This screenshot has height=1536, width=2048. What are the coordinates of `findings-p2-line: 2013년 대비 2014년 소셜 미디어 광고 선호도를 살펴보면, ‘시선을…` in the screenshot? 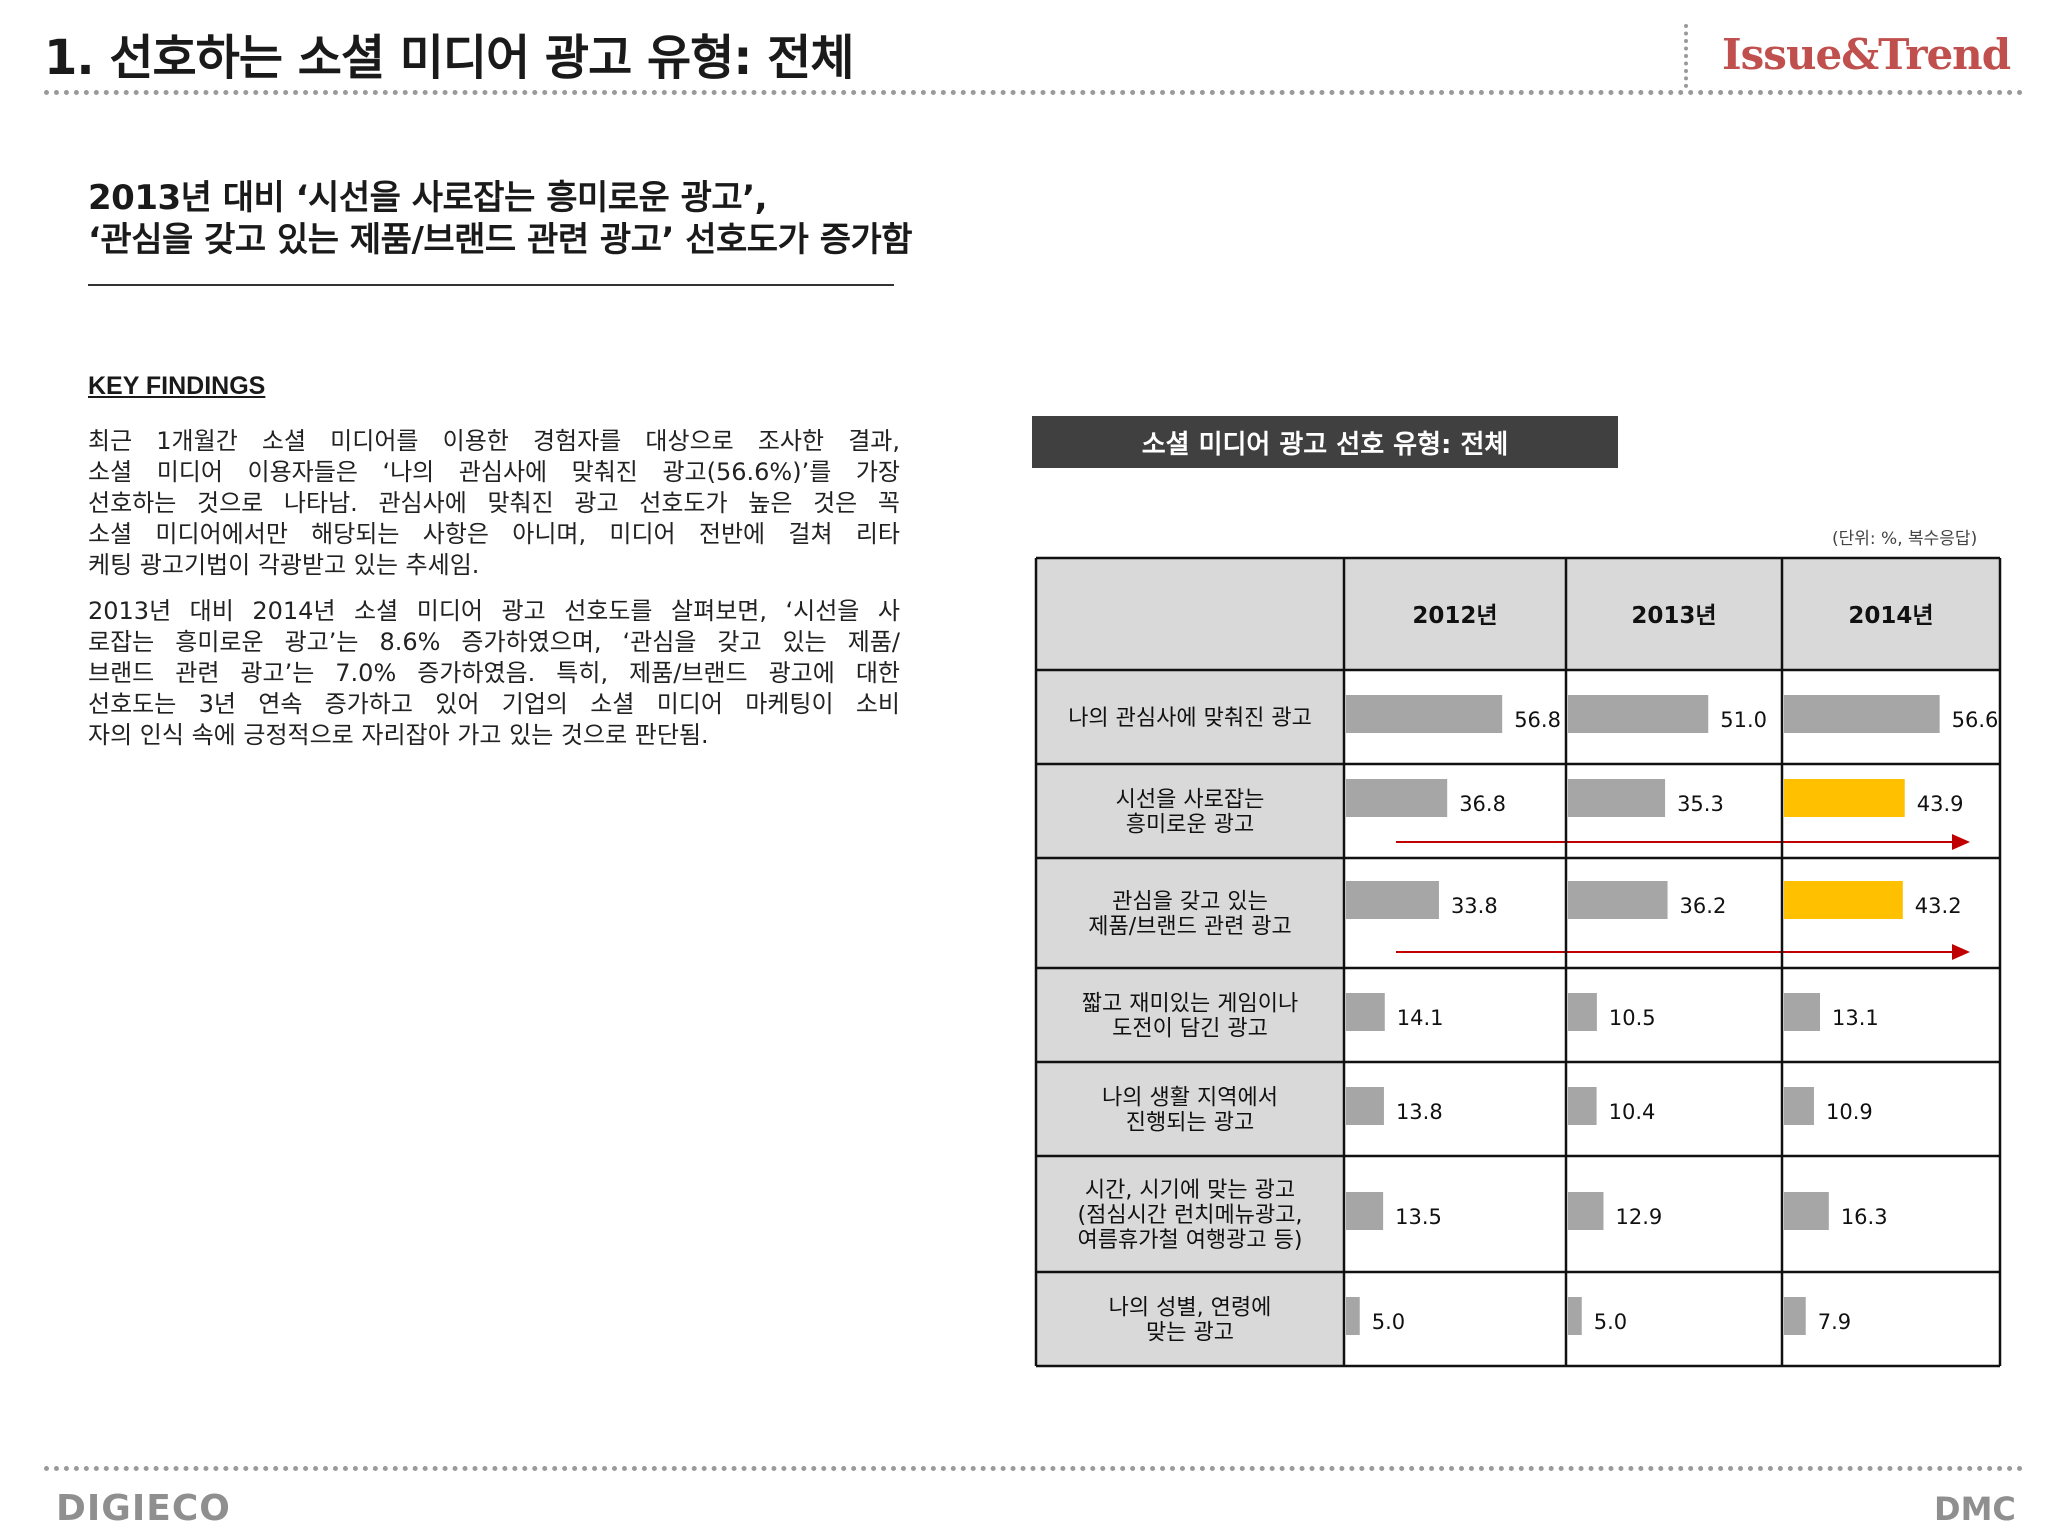 It's located at (494, 611).